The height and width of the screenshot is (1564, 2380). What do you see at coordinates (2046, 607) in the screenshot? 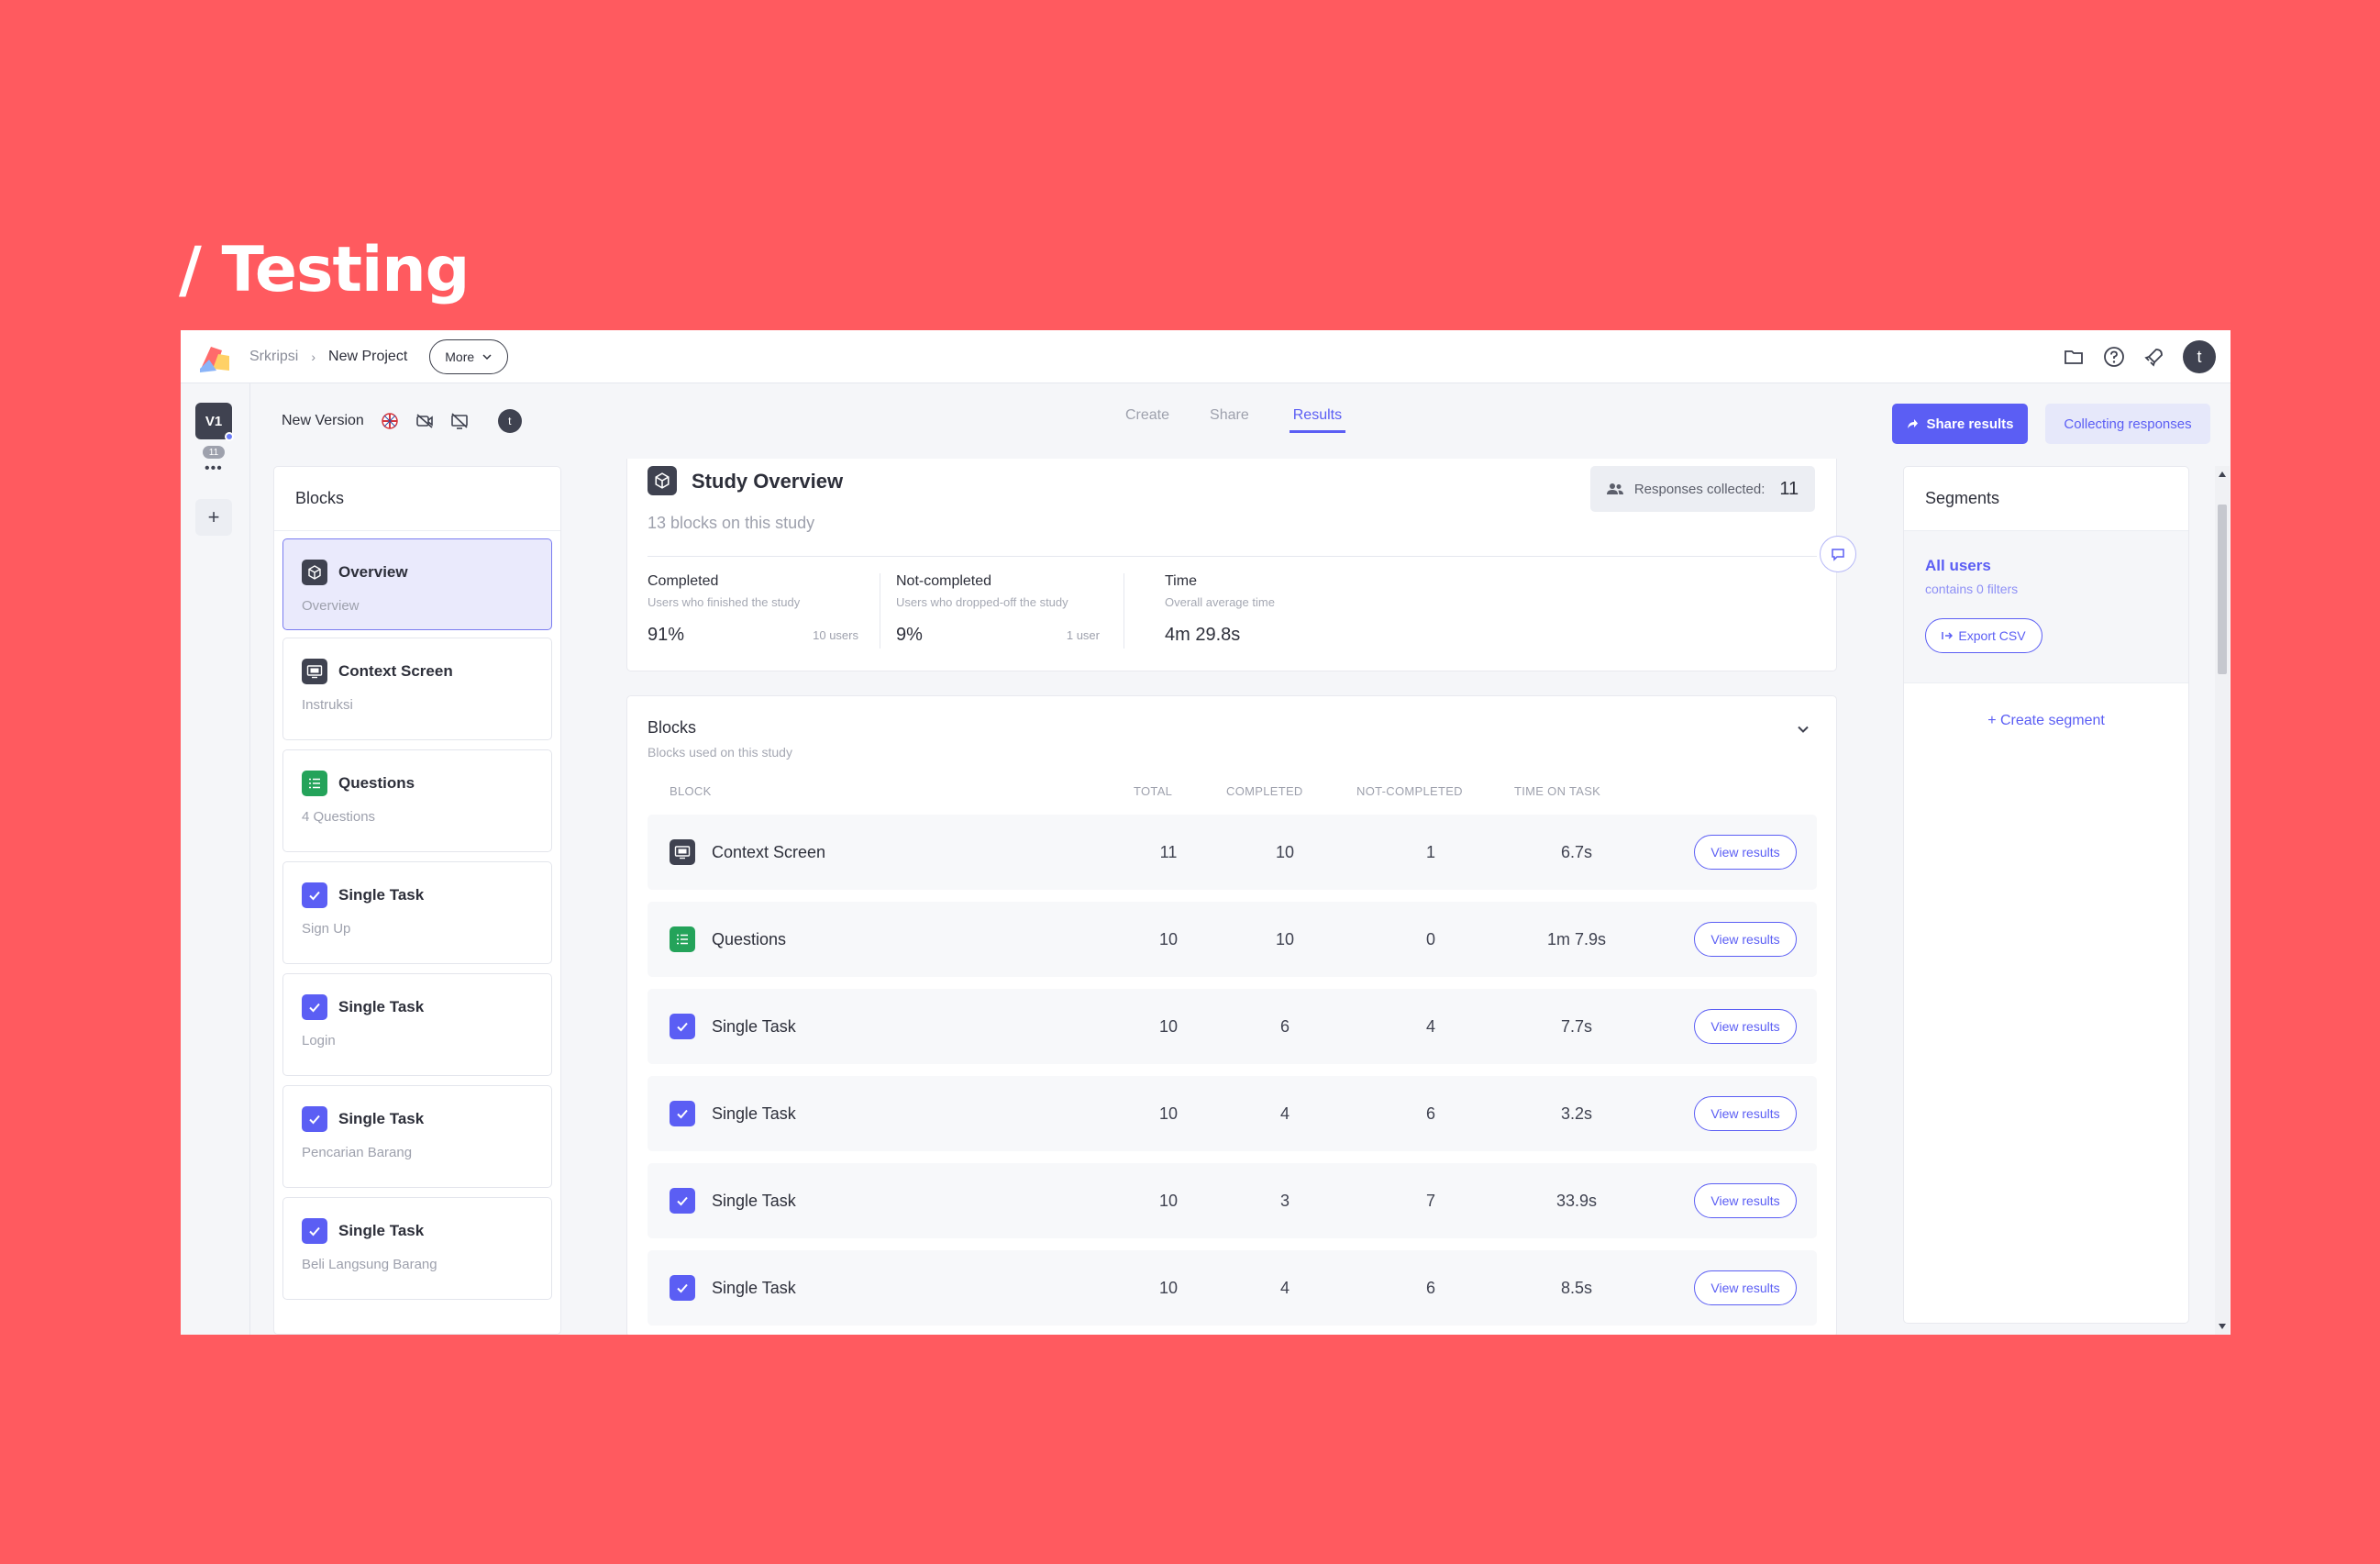
I see `segment-all-users: All users contains 0 filters Export CSV` at bounding box center [2046, 607].